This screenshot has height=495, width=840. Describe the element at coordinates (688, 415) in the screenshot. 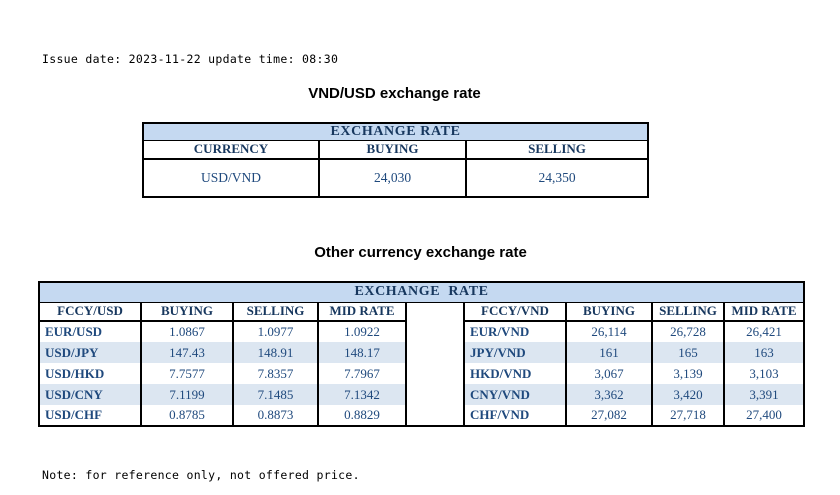

I see `selling-rate-cell: 27,718` at that location.